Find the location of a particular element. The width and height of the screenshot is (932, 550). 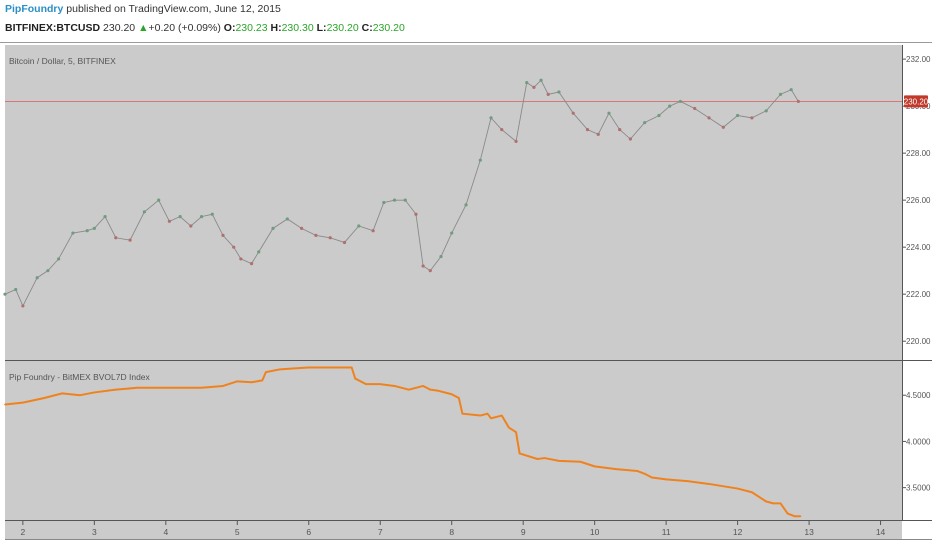

price-y-tick-label: 224.00 is located at coordinates (918, 247).